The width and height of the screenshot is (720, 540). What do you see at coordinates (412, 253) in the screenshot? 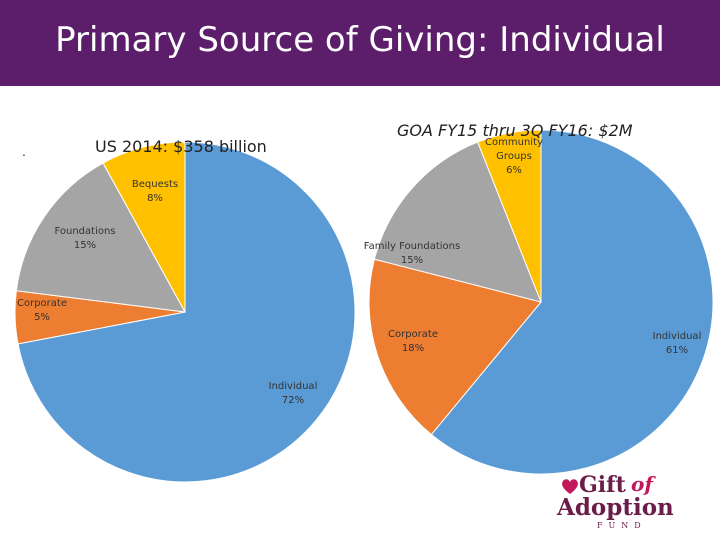
I see `data-label-family-foundations: Family Foundations 15%` at bounding box center [412, 253].